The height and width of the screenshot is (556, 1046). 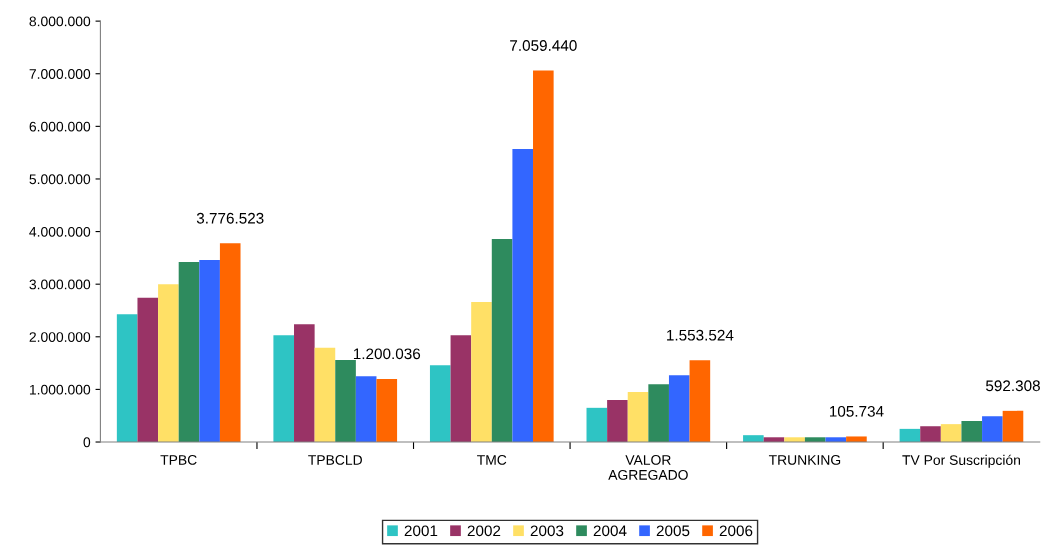 I want to click on data-label: 105.734, so click(x=856, y=411).